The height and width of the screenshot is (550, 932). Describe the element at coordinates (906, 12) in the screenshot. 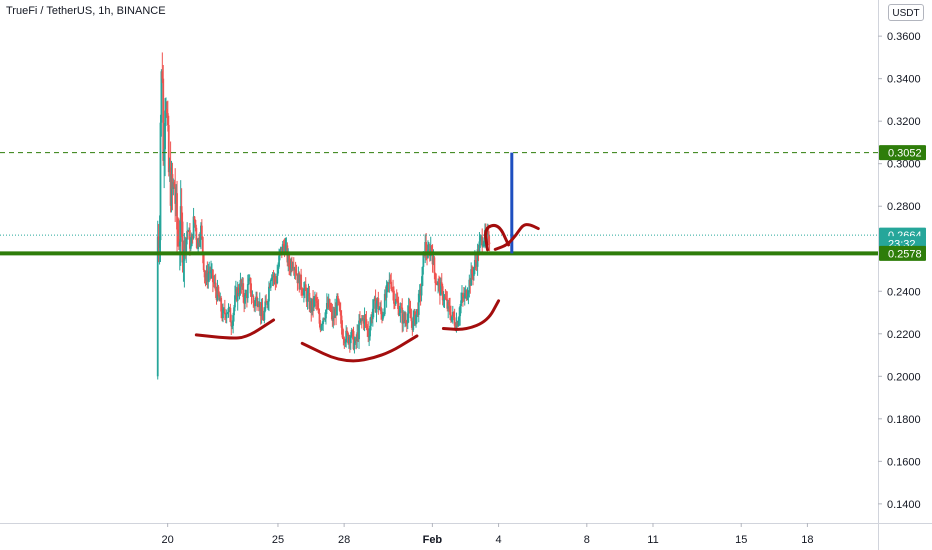

I see `currency-button: USDT` at that location.